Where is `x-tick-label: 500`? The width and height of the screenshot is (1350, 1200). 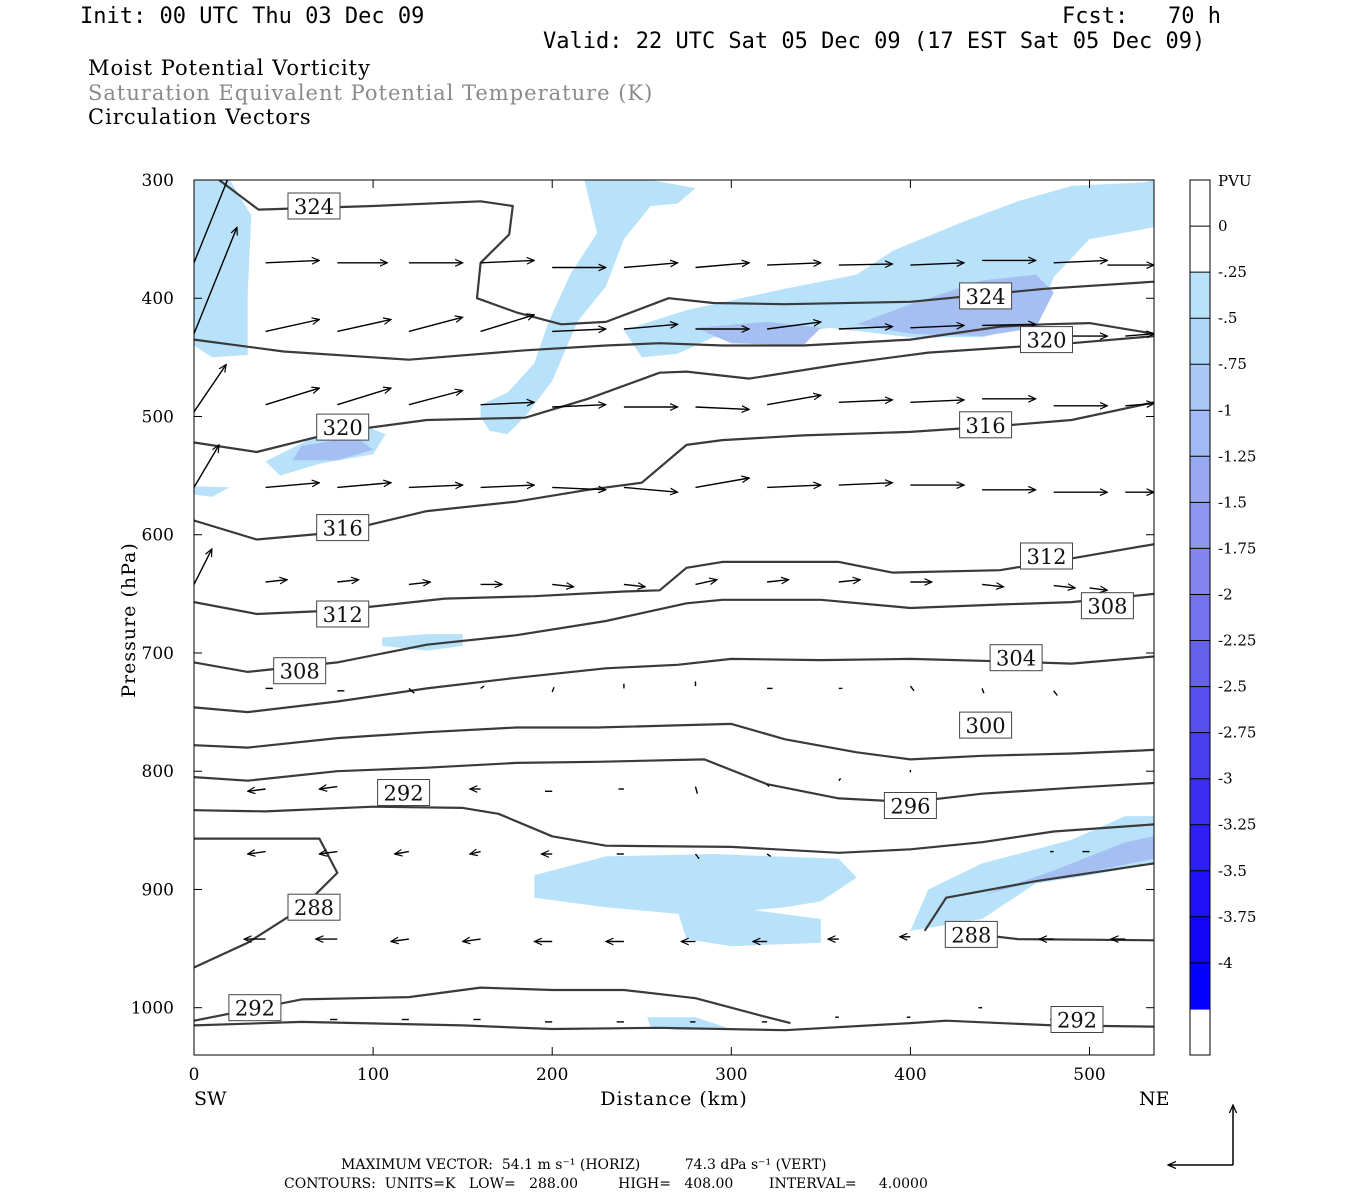
x-tick-label: 500 is located at coordinates (1089, 1075).